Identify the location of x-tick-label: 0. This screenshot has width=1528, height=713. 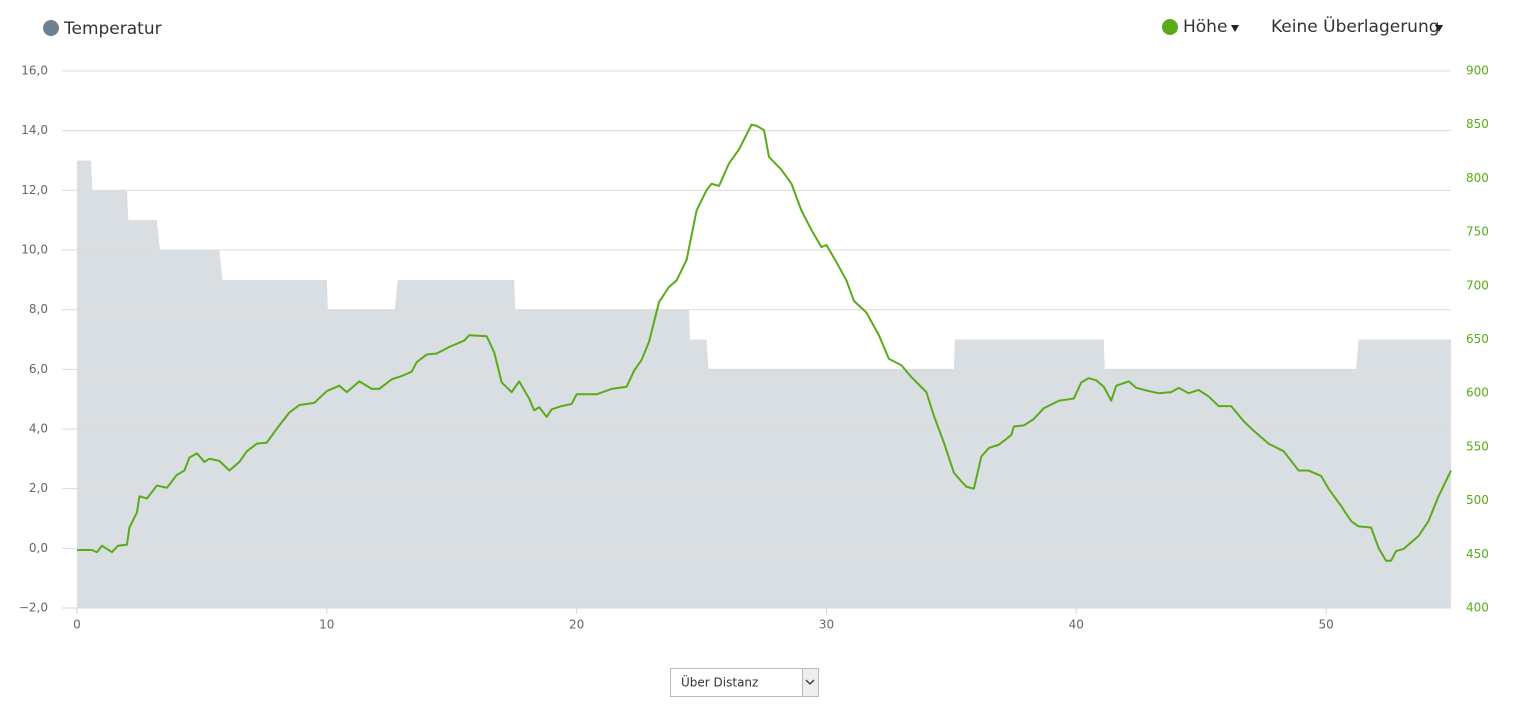
(77, 625).